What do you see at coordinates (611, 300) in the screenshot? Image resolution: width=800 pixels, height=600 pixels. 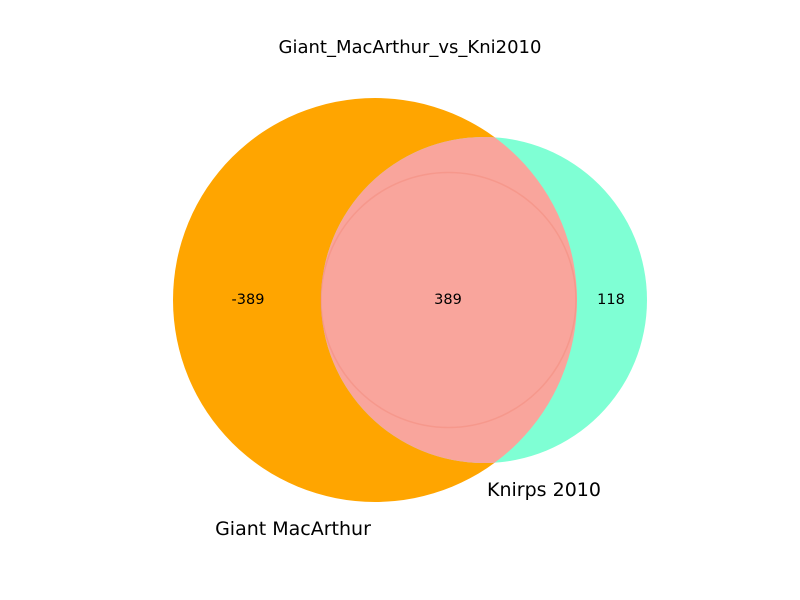 I see `region-label-only-knirps-2010: 118` at bounding box center [611, 300].